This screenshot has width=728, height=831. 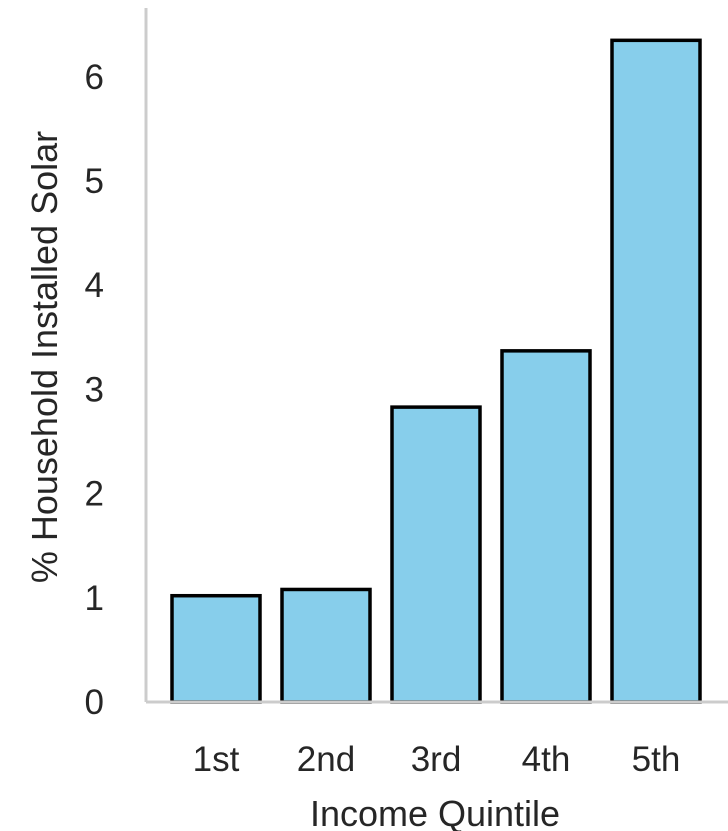 What do you see at coordinates (216, 648) in the screenshot?
I see `bar-1st` at bounding box center [216, 648].